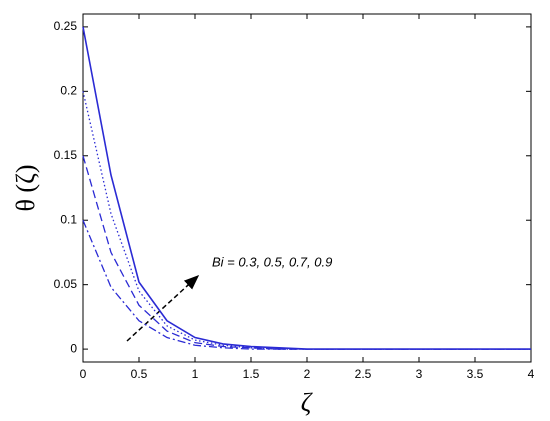 Image resolution: width=550 pixels, height=421 pixels. Describe the element at coordinates (272, 261) in the screenshot. I see `annotation: Bi = 0.3, 0.5, 0.7, 0.9` at that location.